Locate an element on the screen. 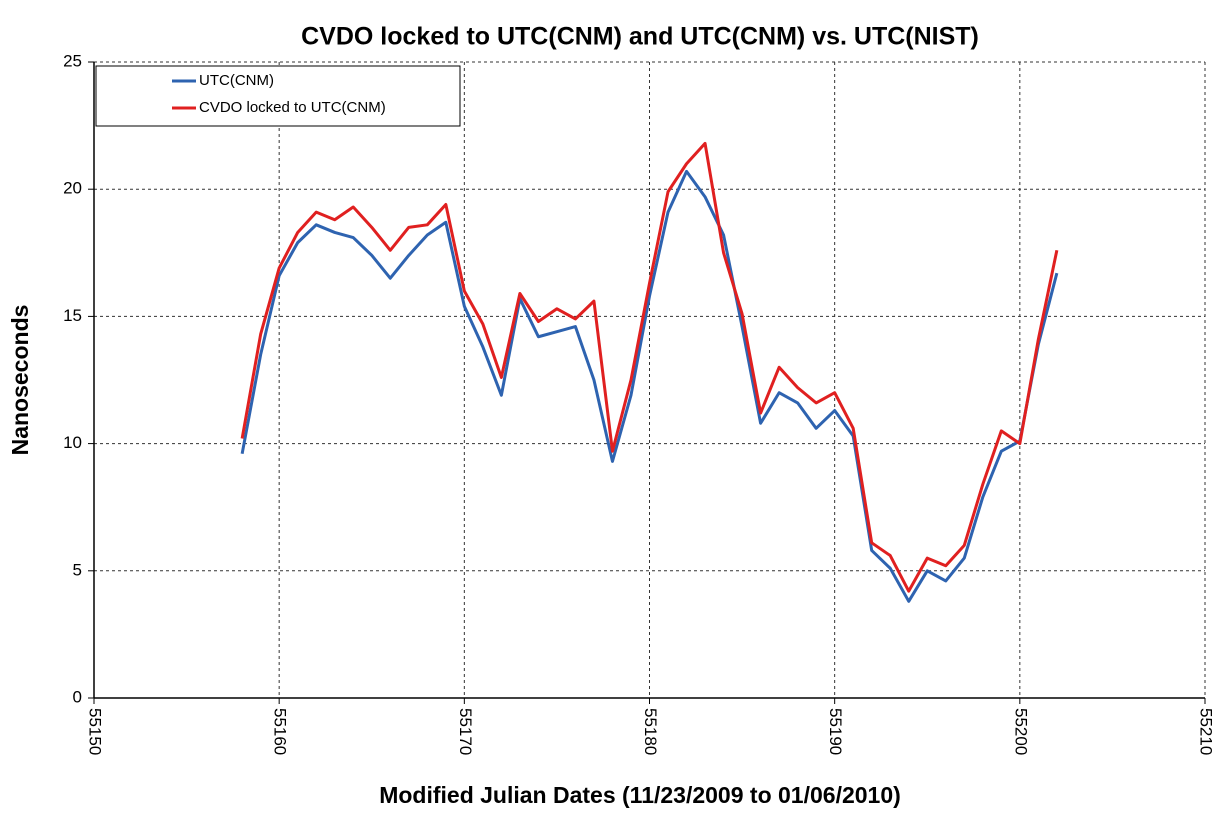 The width and height of the screenshot is (1215, 821). x-tick-label: 55150 is located at coordinates (95, 731).